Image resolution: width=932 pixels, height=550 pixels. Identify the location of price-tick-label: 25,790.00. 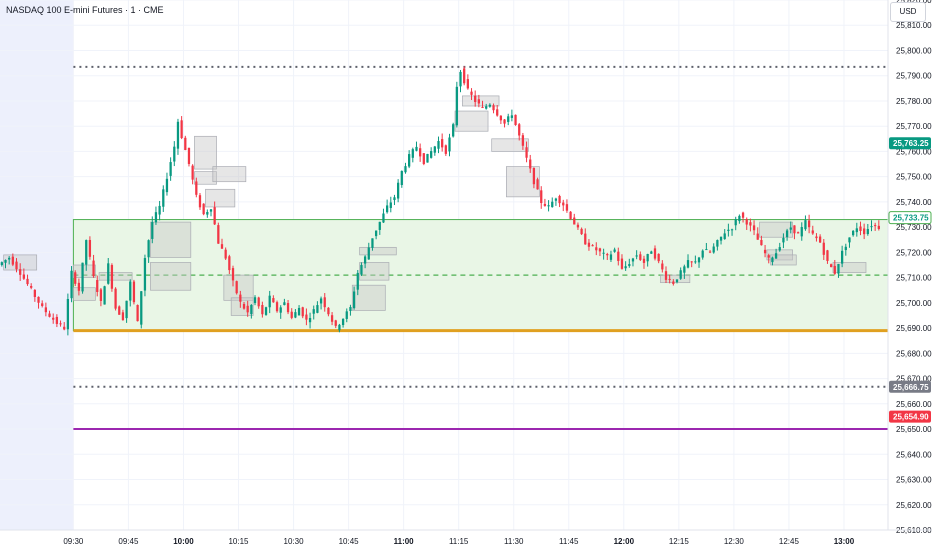
(914, 76).